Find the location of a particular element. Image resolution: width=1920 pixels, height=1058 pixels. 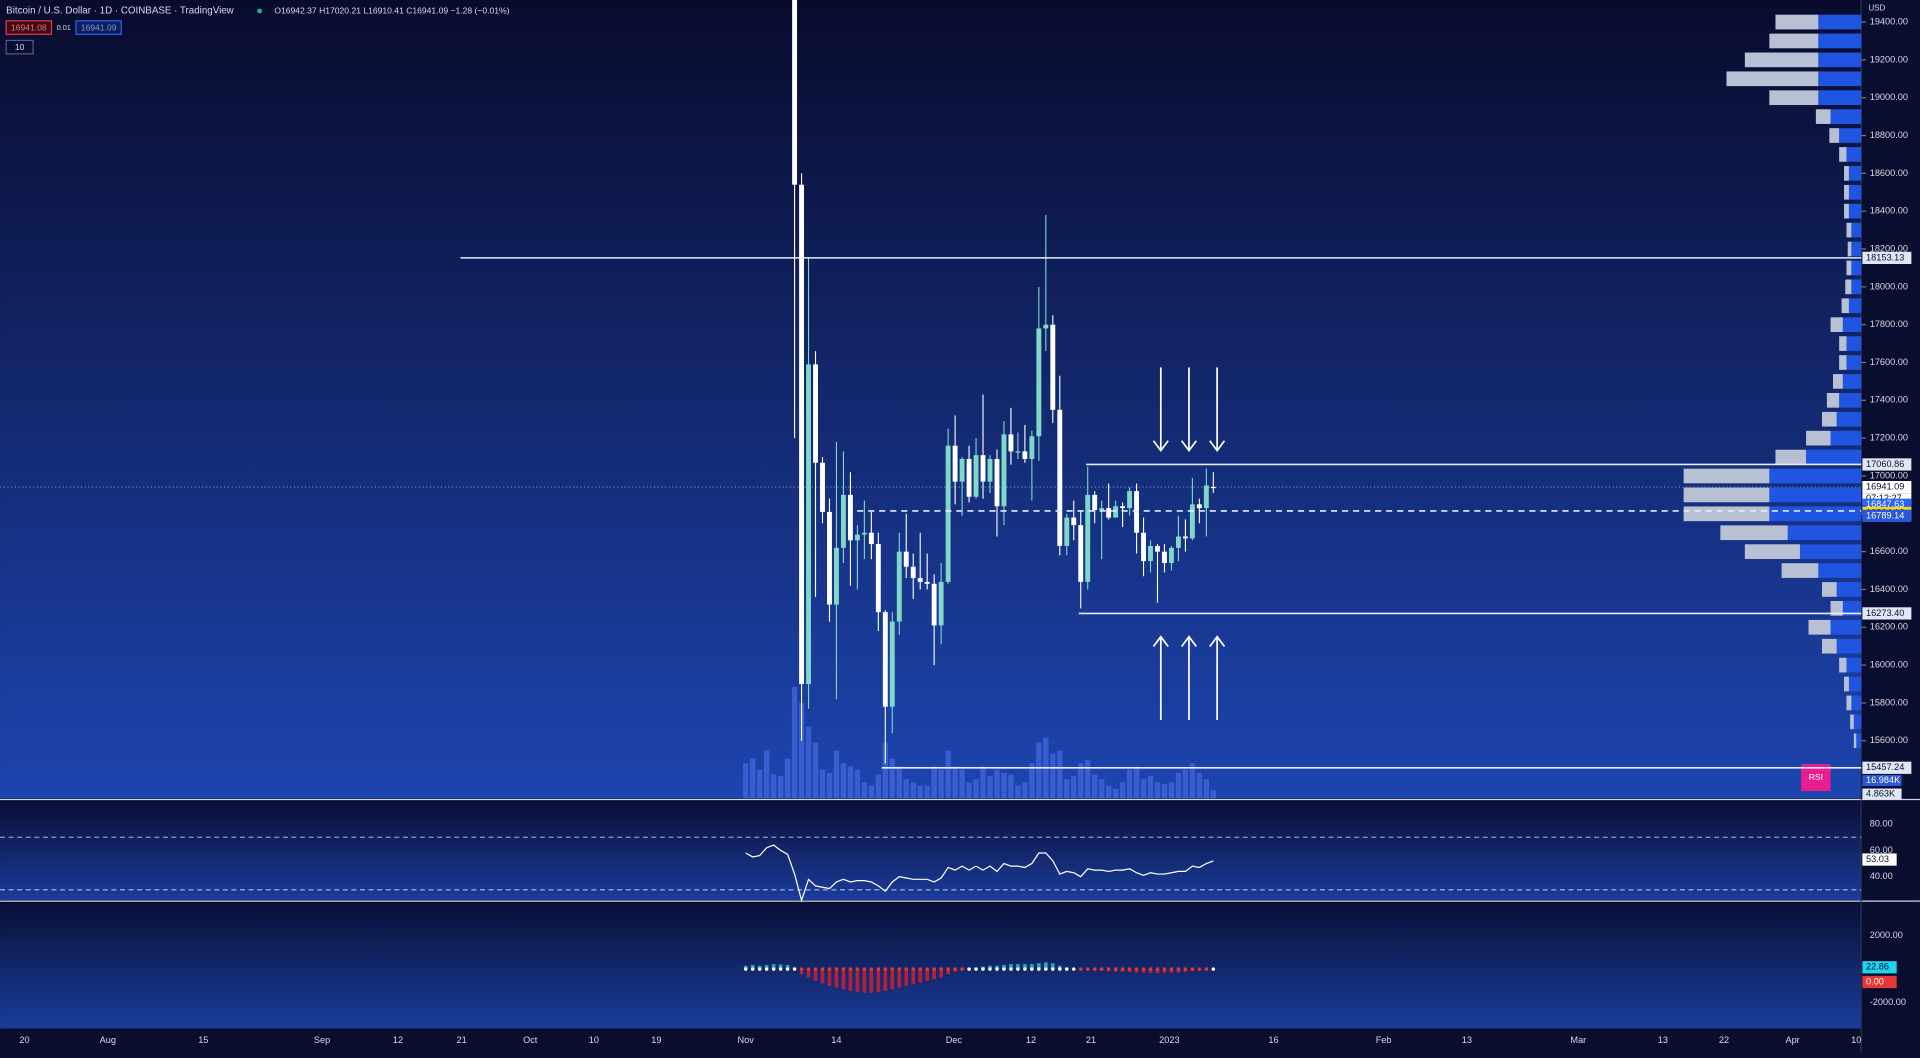

indicators-count: 10 is located at coordinates (20, 47).